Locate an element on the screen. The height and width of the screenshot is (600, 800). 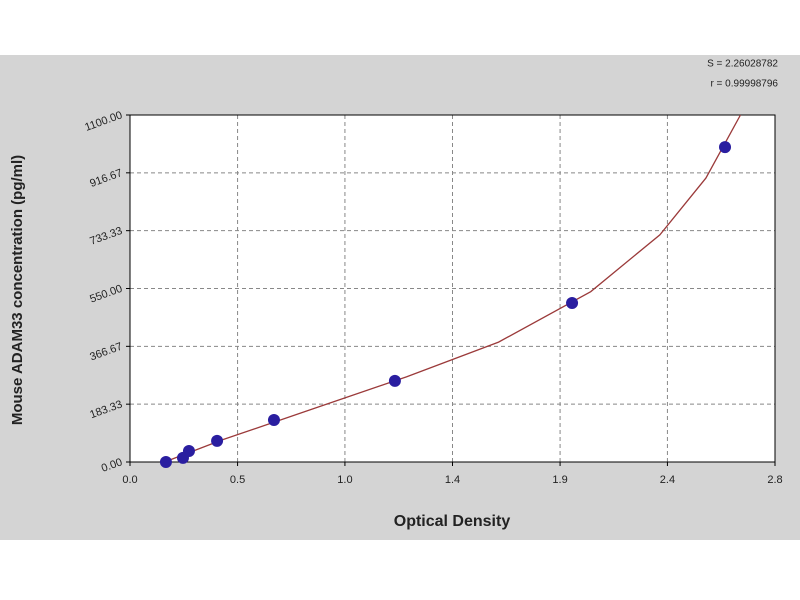
x-tick-label: 1.4 is located at coordinates (452, 480).